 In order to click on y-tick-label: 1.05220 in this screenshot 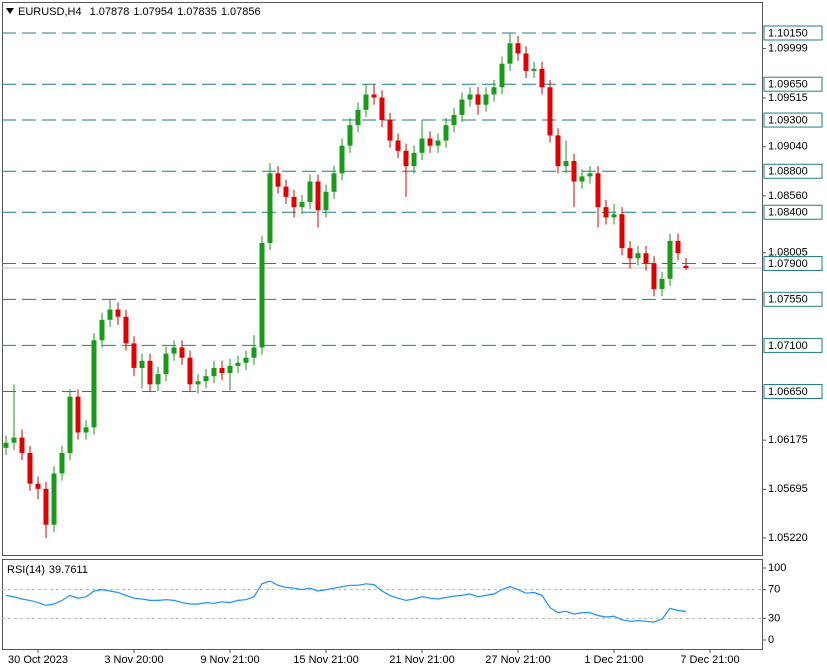, I will do `click(788, 538)`.